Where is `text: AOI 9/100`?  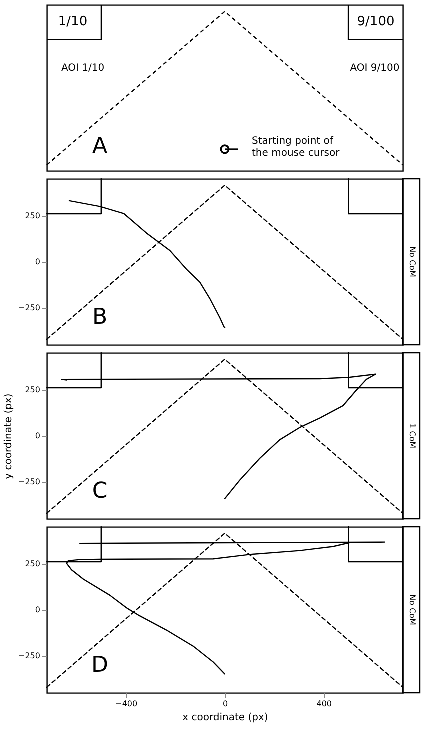 text: AOI 9/100 is located at coordinates (375, 68).